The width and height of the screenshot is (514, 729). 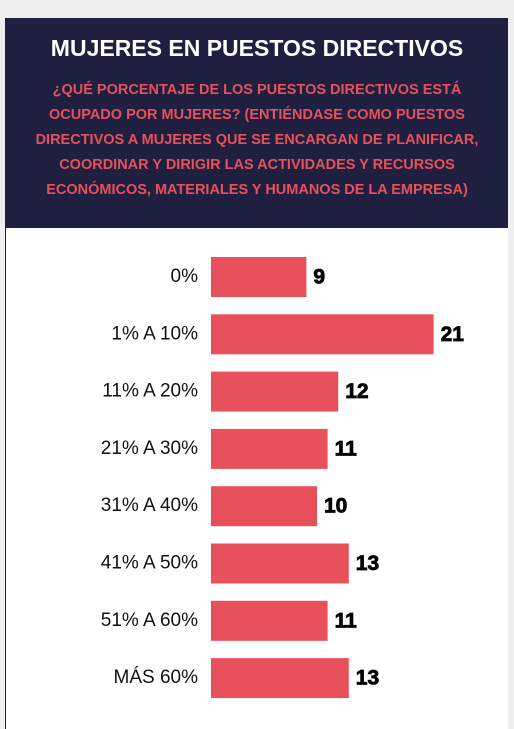 What do you see at coordinates (154, 333) in the screenshot?
I see `category-label: 1% A 10%` at bounding box center [154, 333].